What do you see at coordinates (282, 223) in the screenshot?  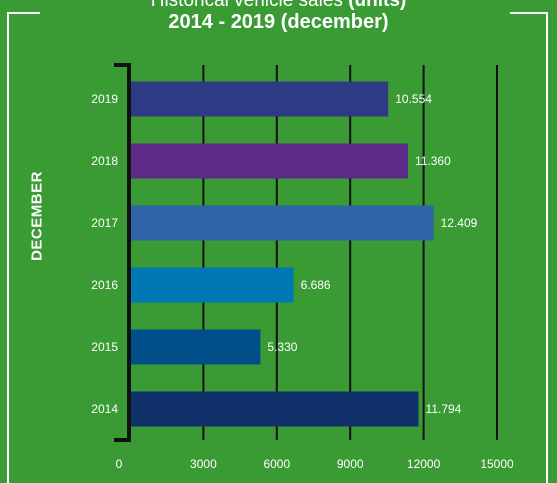 I see `bar-2017` at bounding box center [282, 223].